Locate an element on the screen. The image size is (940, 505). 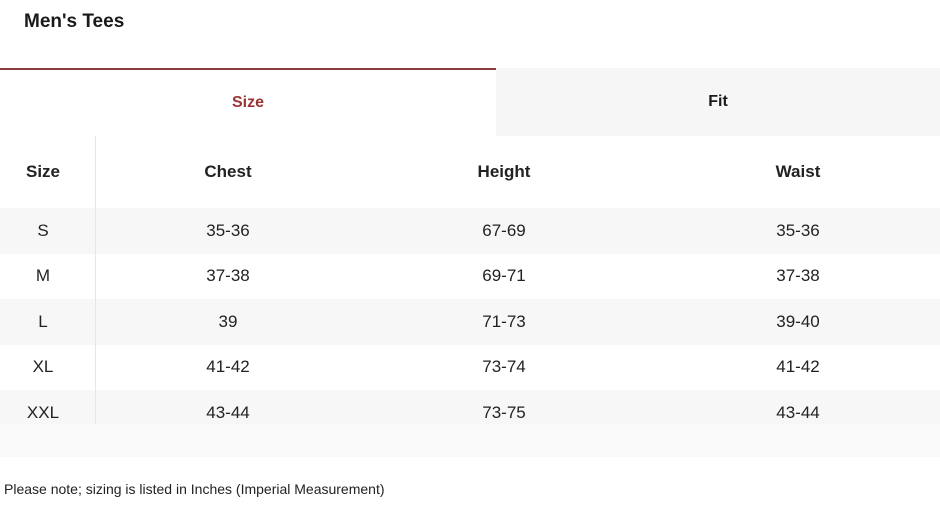
tab-fit: Fit is located at coordinates (718, 102).